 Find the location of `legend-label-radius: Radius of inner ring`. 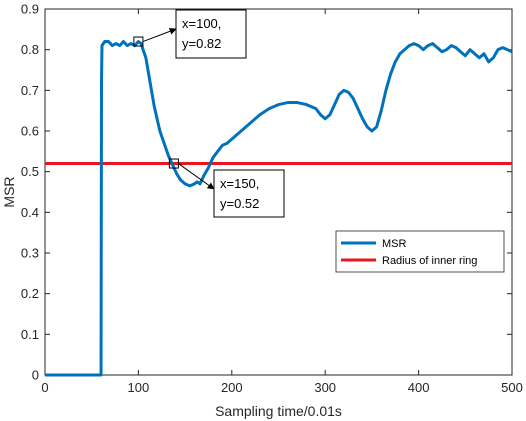

legend-label-radius: Radius of inner ring is located at coordinates (429, 261).